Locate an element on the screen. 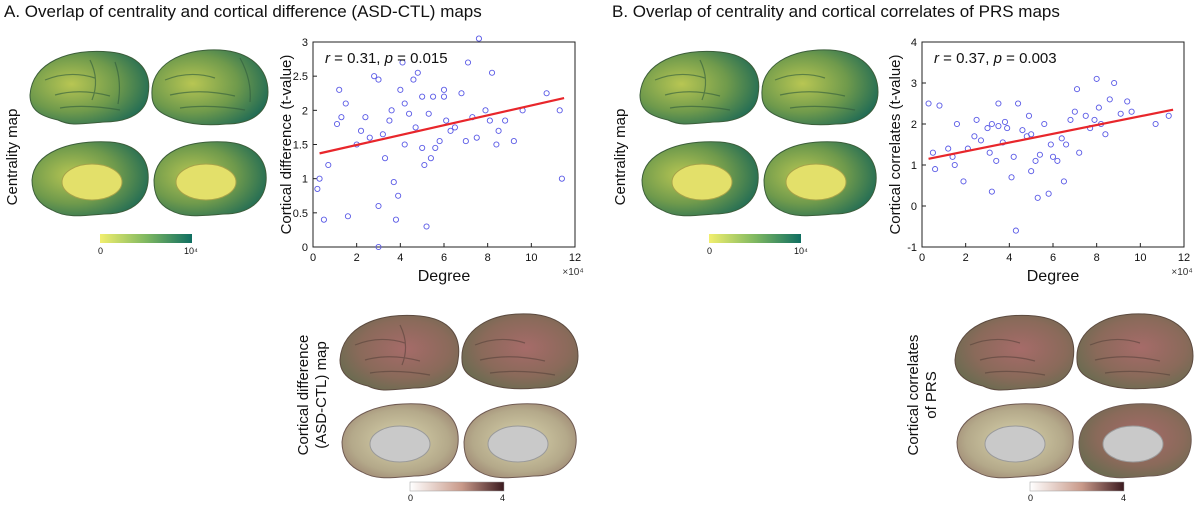 The height and width of the screenshot is (505, 1200). plot-frame is located at coordinates (444, 144).